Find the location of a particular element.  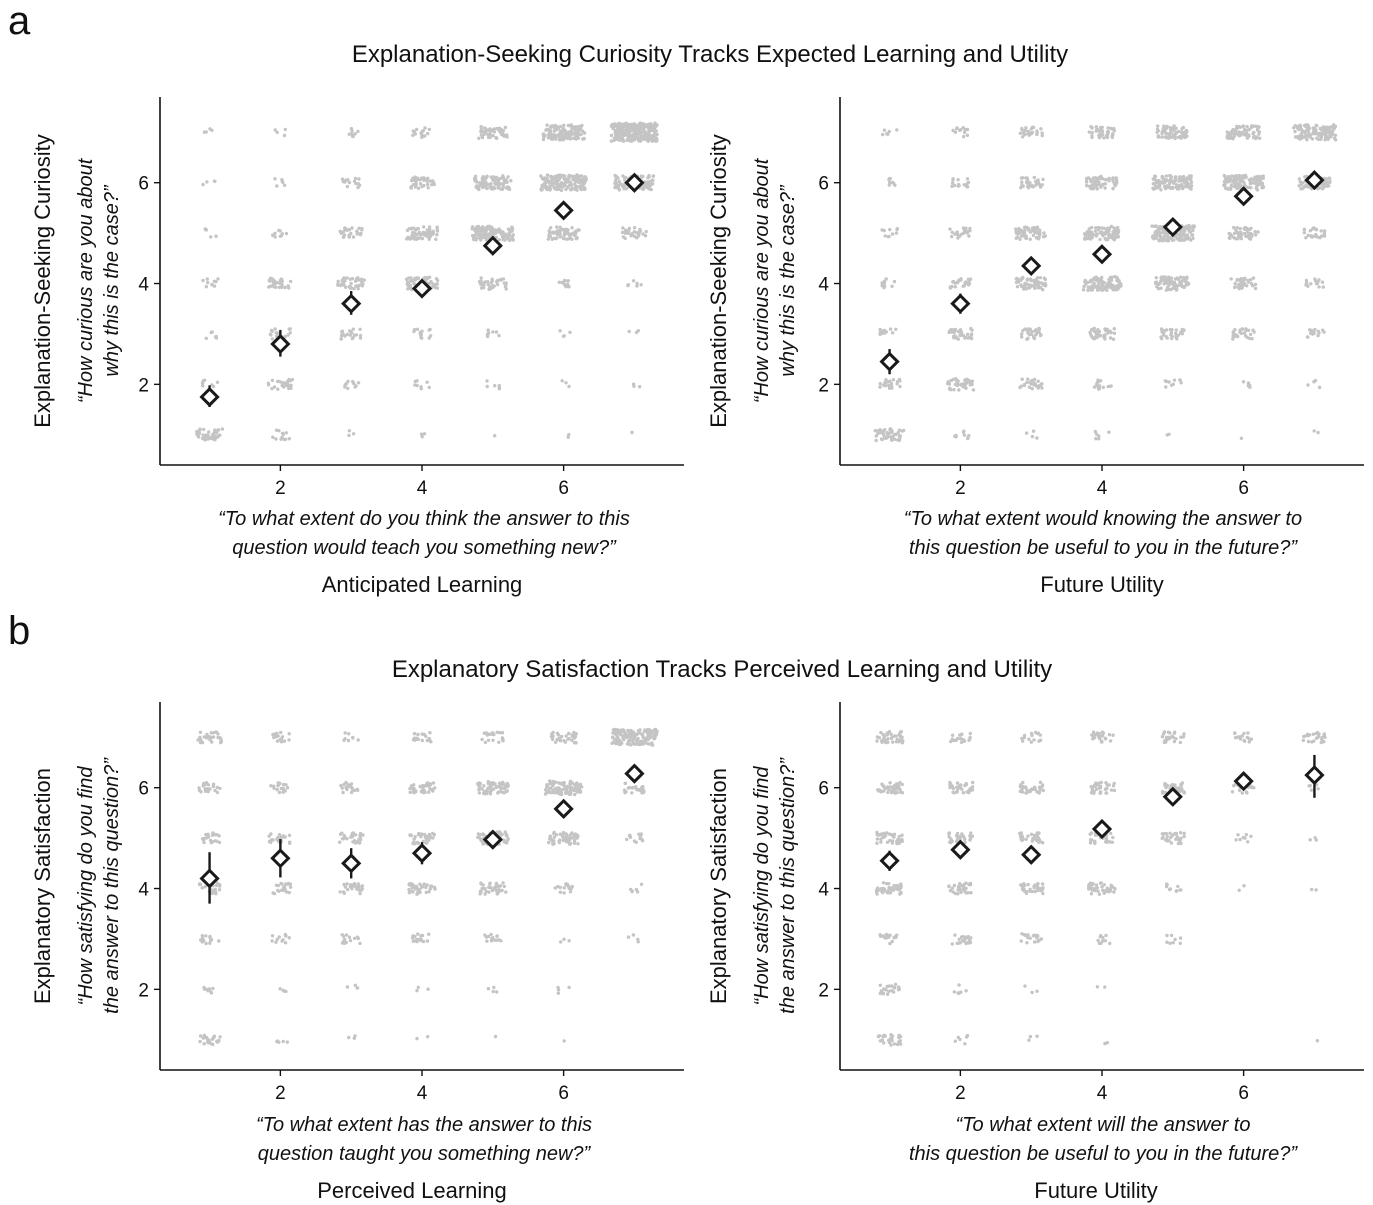

x-tick-label: 2 is located at coordinates (280, 488).